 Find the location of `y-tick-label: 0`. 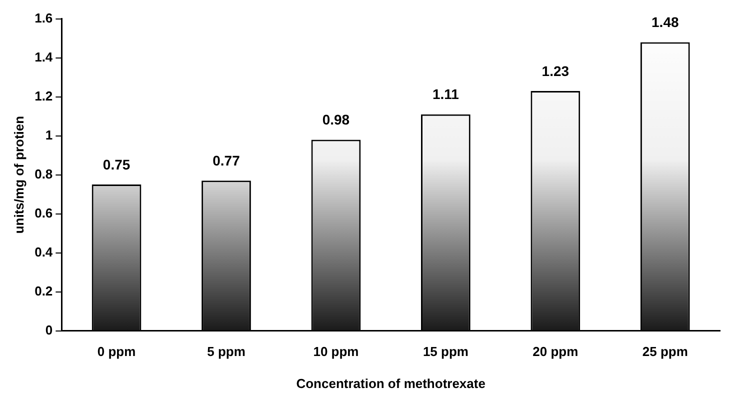

y-tick-label: 0 is located at coordinates (49, 330).